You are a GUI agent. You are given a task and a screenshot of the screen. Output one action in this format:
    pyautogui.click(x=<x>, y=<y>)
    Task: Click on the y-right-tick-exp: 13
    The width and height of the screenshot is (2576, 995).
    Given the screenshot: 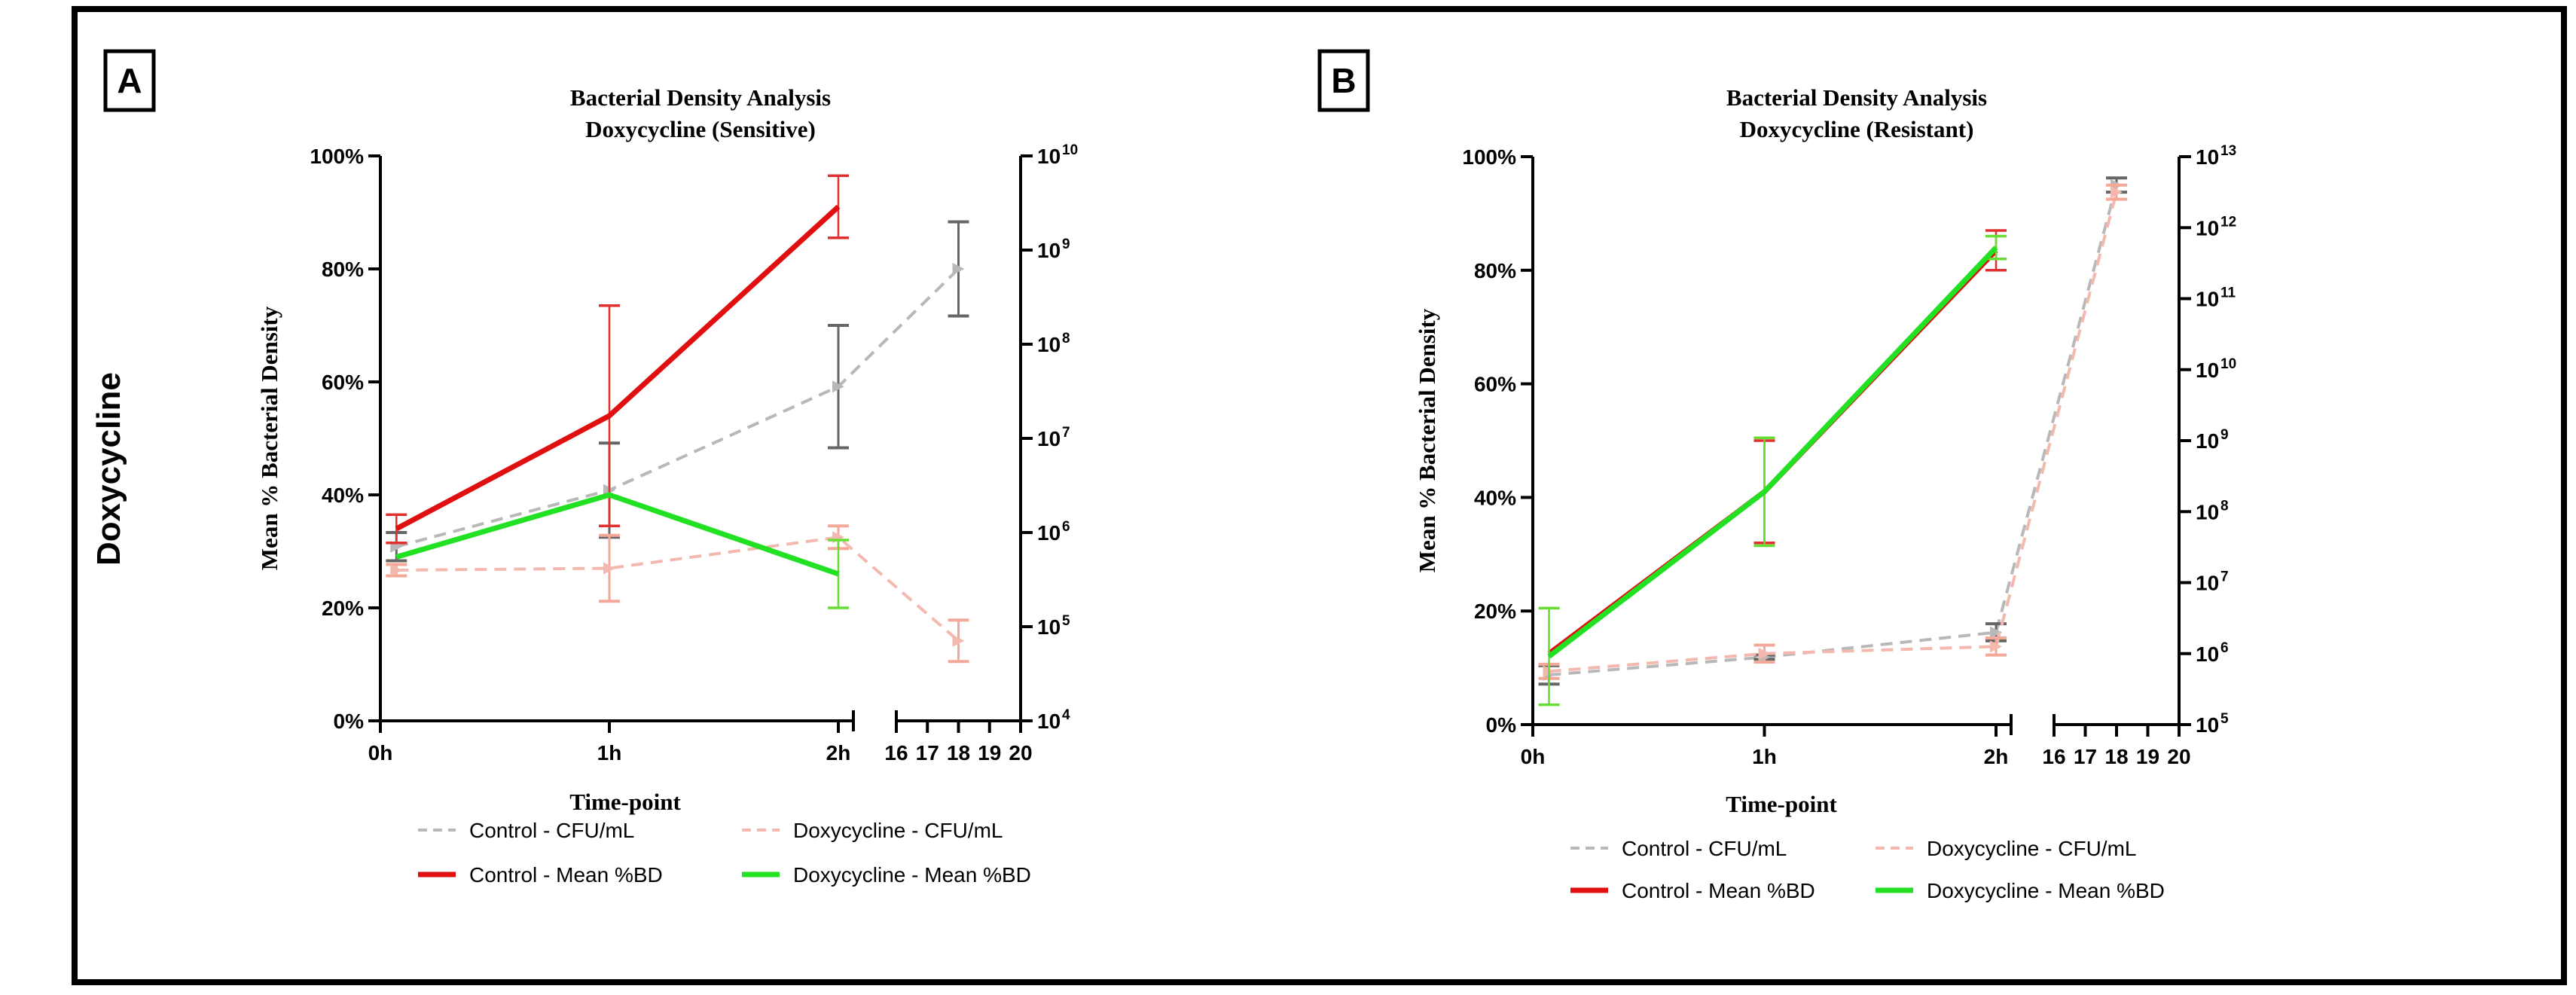 What is the action you would take?
    pyautogui.click(x=2228, y=151)
    